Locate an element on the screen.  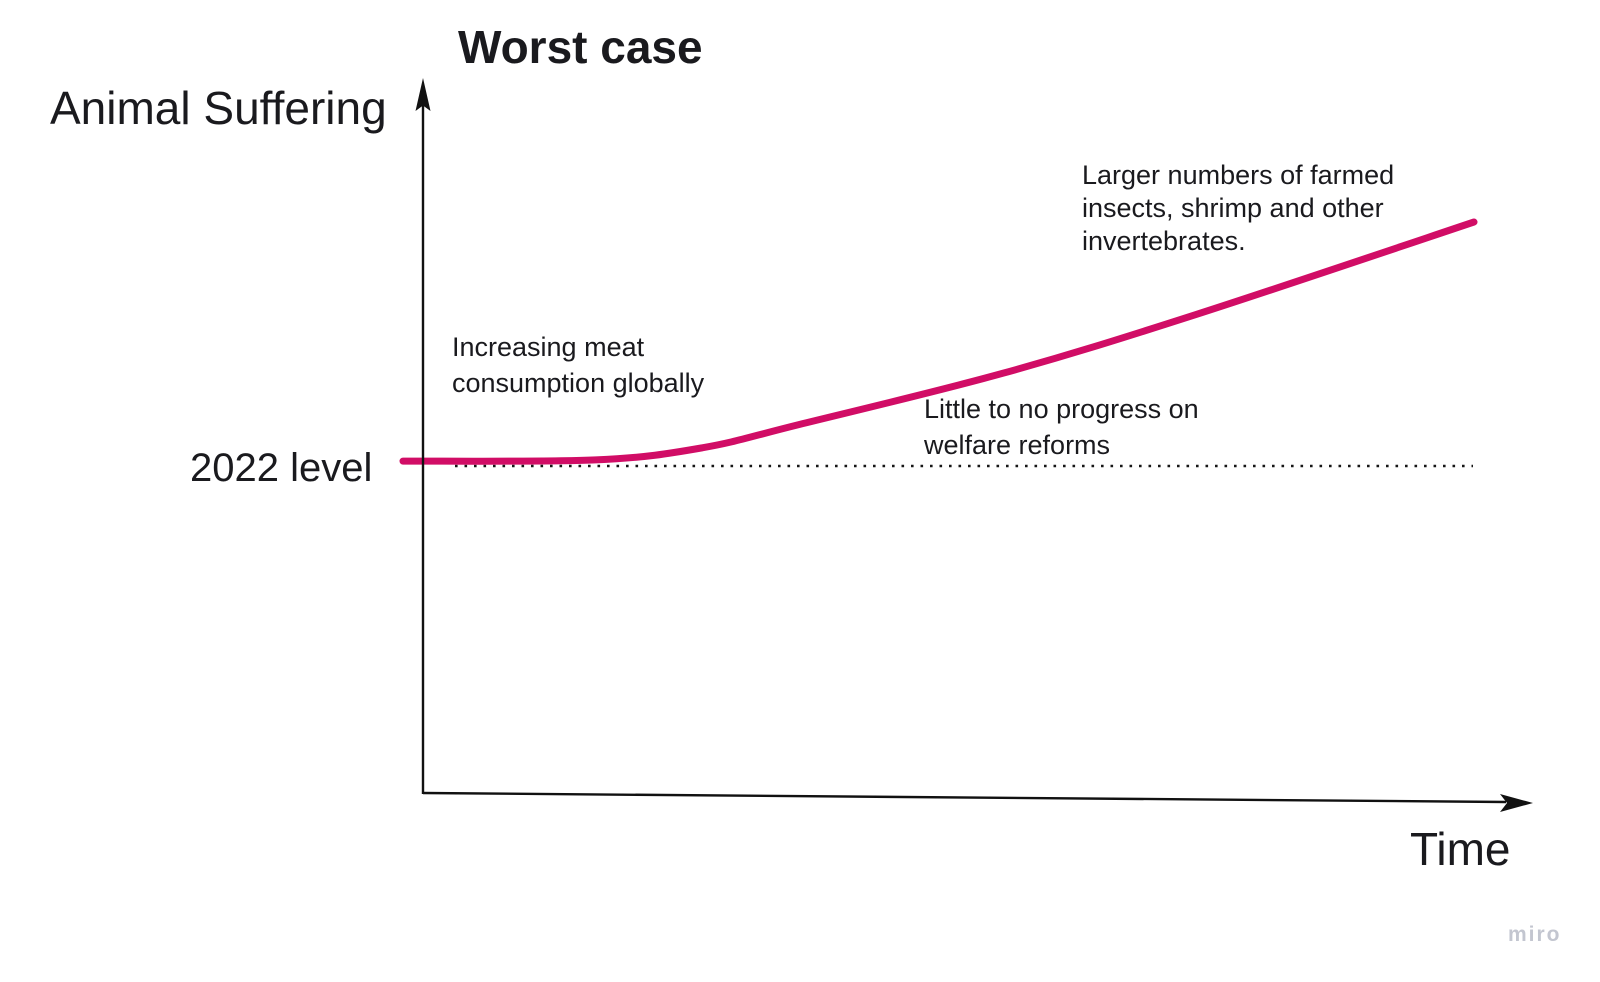
x-axis-arrow is located at coordinates (1516, 803).